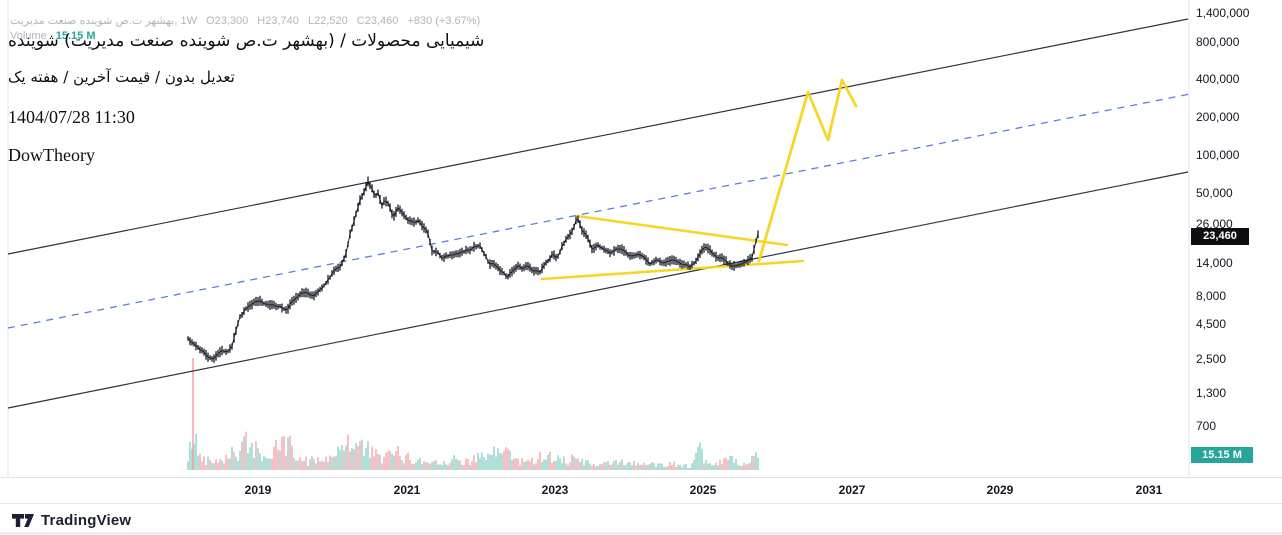  What do you see at coordinates (258, 490) in the screenshot?
I see `time-tick-label: 2019` at bounding box center [258, 490].